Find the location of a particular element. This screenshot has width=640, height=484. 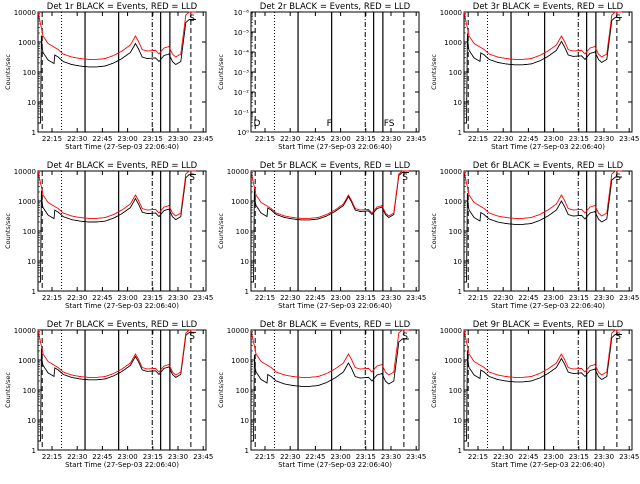

det-6r-xtick-label: 22:45 is located at coordinates (528, 298).